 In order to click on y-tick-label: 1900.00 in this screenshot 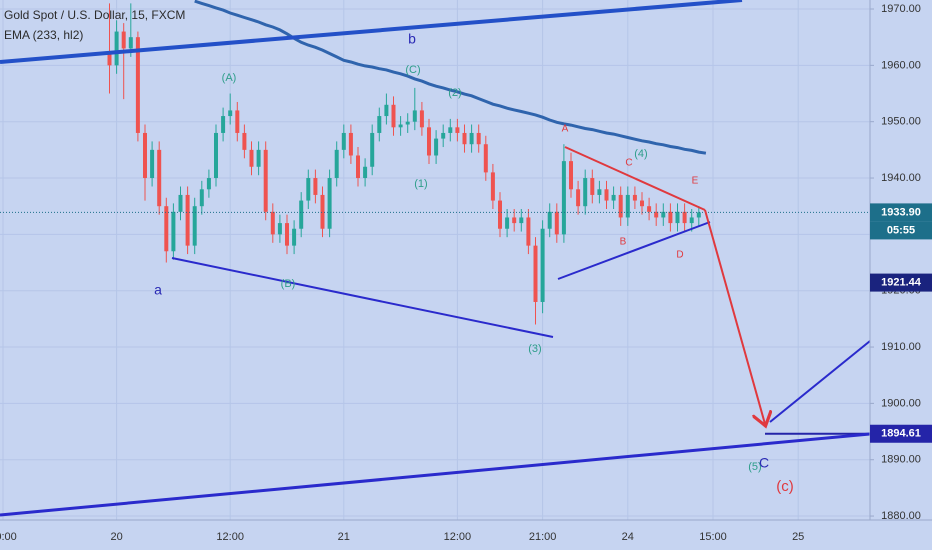, I will do `click(901, 403)`.